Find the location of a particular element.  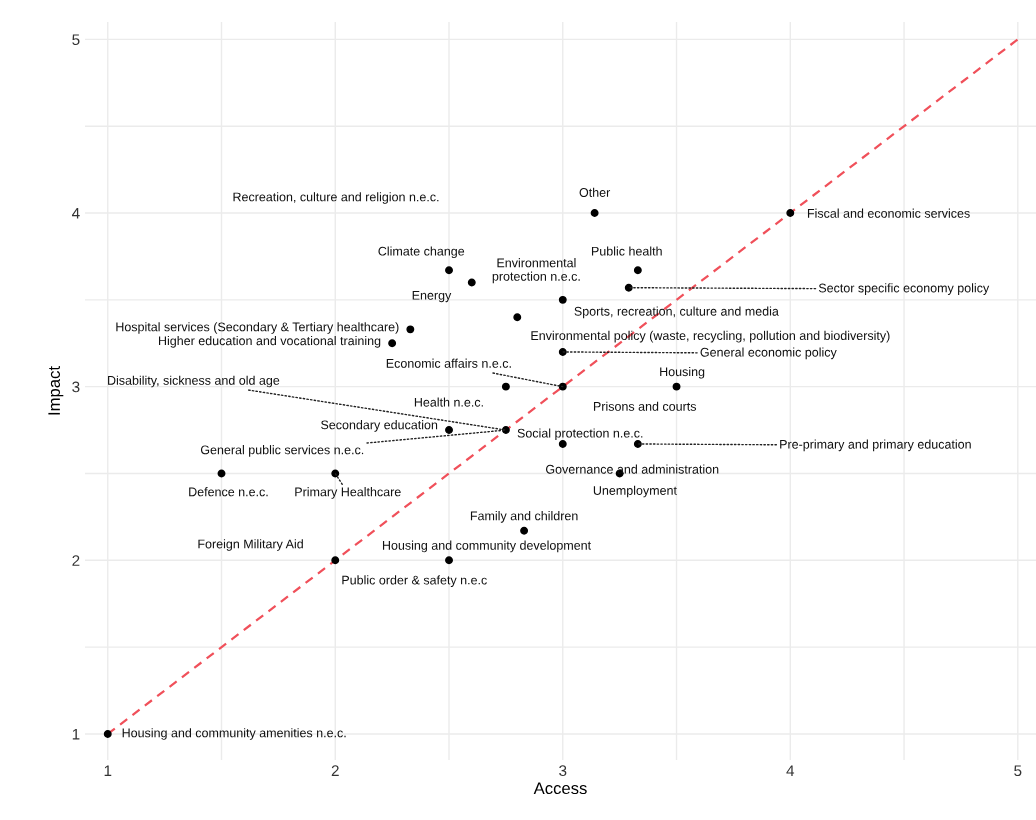

x-tick-label: 5 is located at coordinates (1018, 771).